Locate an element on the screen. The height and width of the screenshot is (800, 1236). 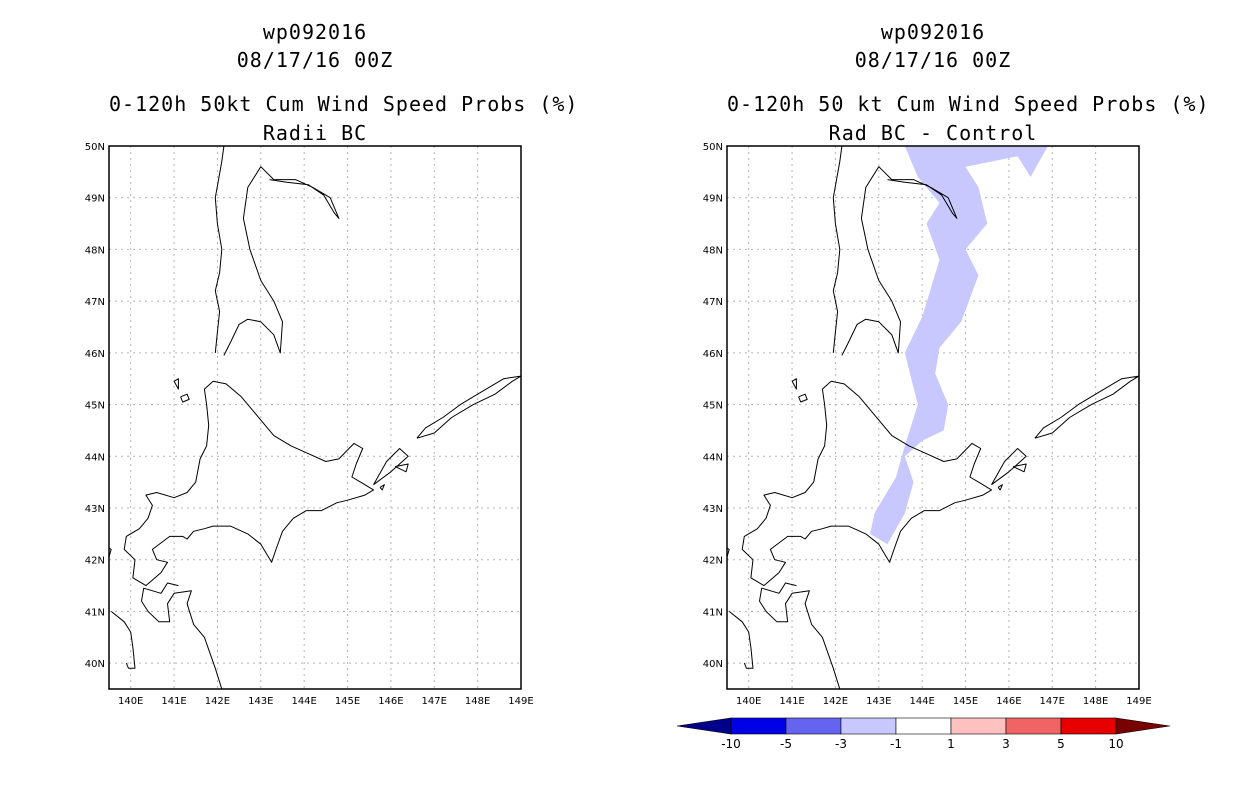
y-tick-label: 45N is located at coordinates (95, 406).